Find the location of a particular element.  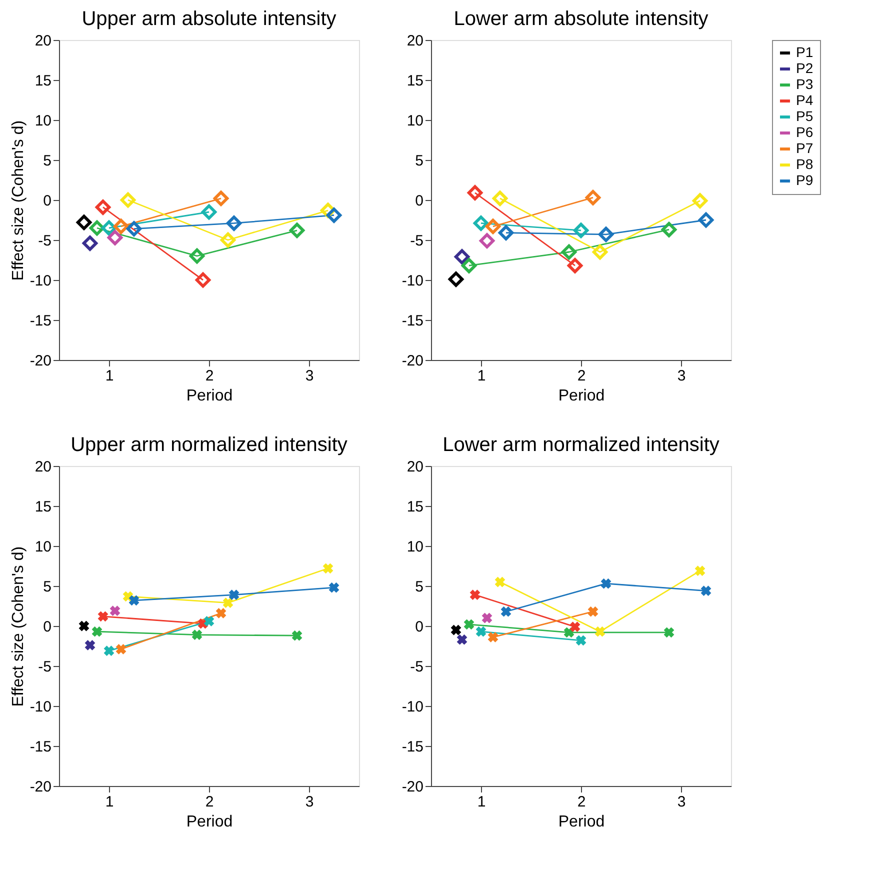

chart-title: Upper arm normalized intensity is located at coordinates (209, 445).